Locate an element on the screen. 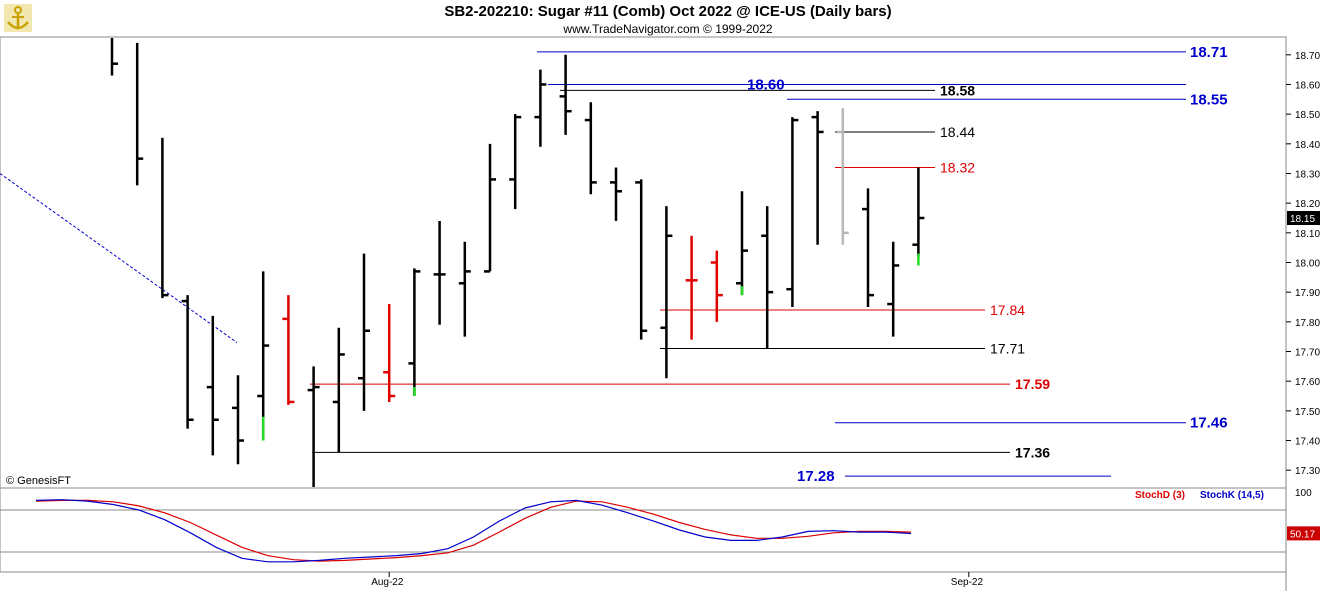 This screenshot has height=591, width=1336. level-label: 17.46 is located at coordinates (1209, 423).